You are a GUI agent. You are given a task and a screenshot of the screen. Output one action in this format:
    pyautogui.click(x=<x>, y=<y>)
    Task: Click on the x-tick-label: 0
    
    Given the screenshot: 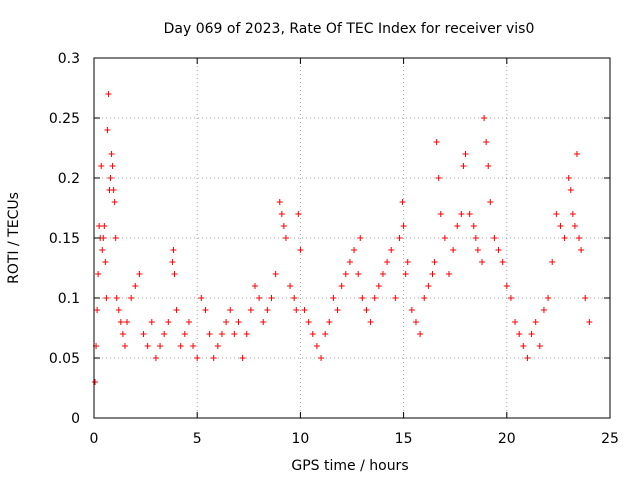 What is the action you would take?
    pyautogui.click(x=94, y=439)
    